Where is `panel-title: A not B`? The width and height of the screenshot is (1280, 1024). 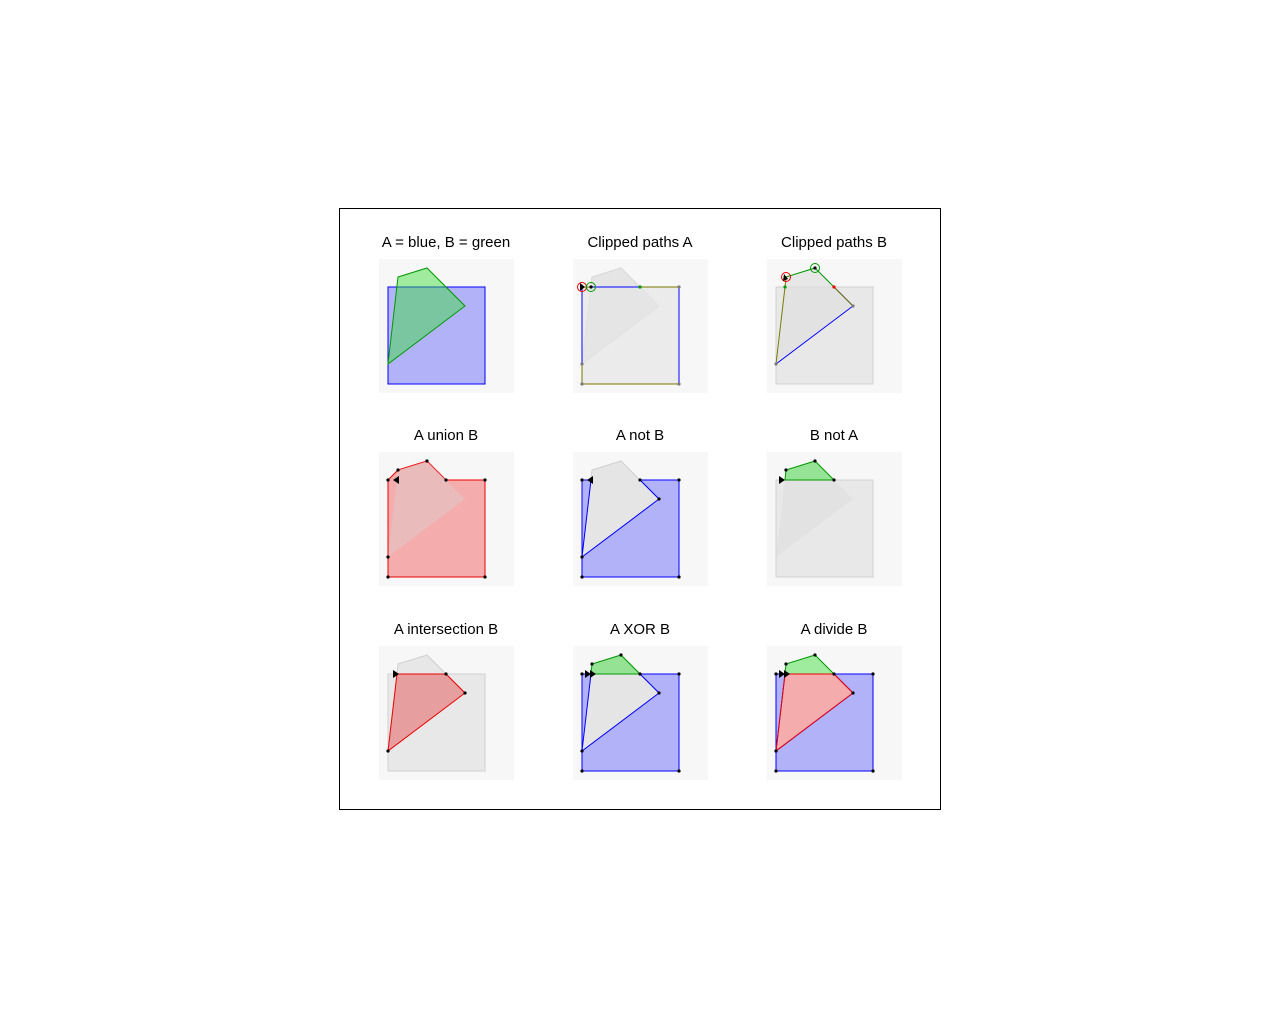 panel-title: A not B is located at coordinates (640, 435).